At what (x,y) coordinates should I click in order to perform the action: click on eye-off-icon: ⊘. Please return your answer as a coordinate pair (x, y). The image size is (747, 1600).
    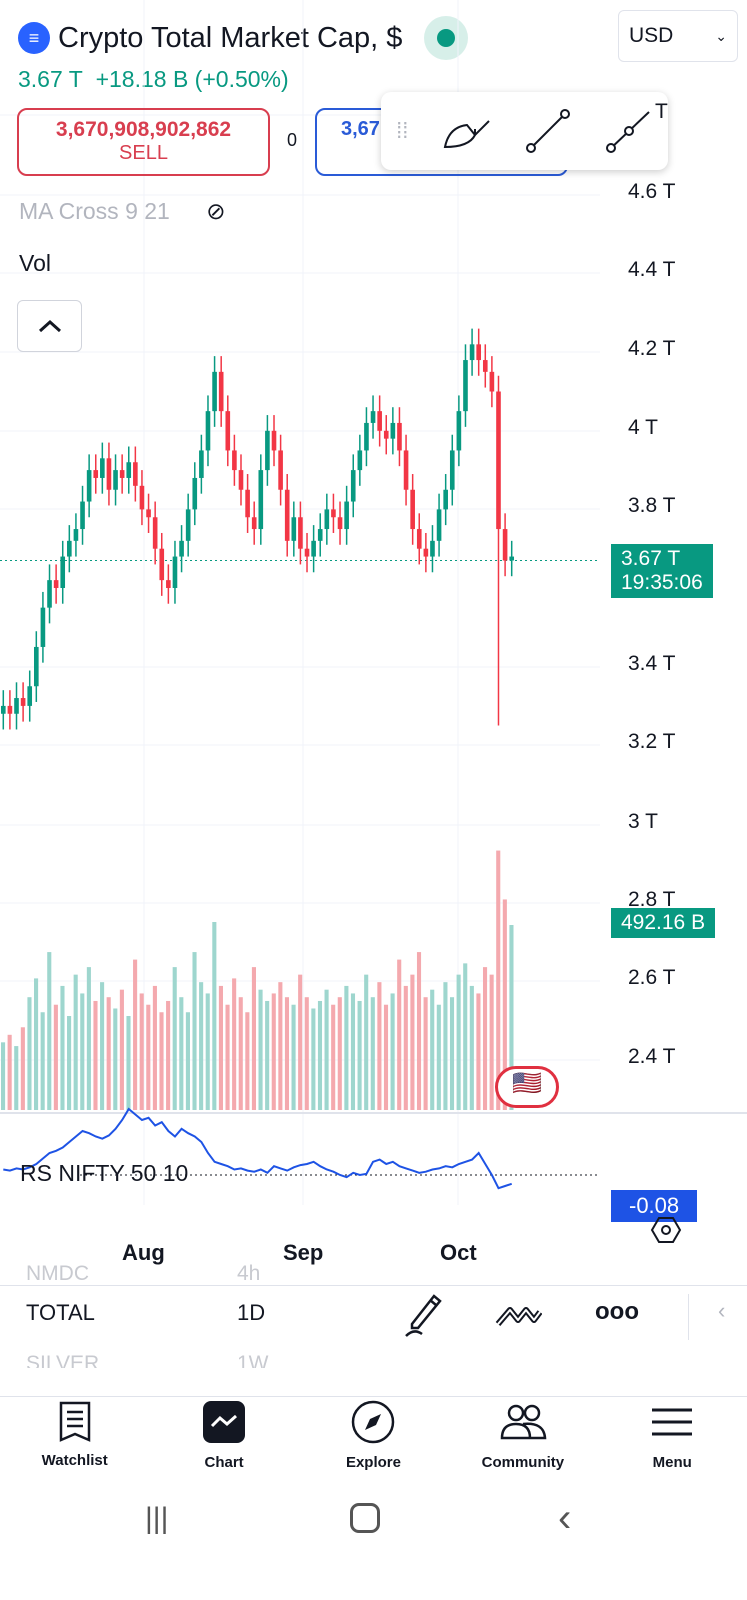
    Looking at the image, I should click on (216, 211).